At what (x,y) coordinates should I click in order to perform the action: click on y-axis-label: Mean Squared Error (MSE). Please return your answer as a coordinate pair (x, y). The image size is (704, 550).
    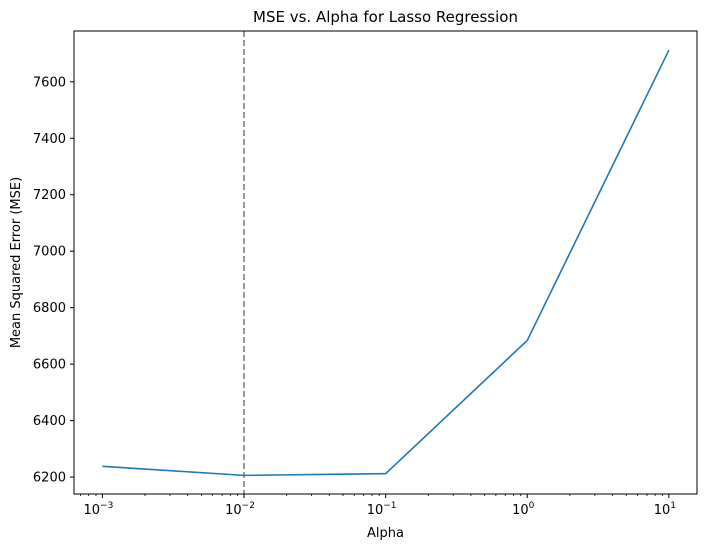
    Looking at the image, I should click on (16, 262).